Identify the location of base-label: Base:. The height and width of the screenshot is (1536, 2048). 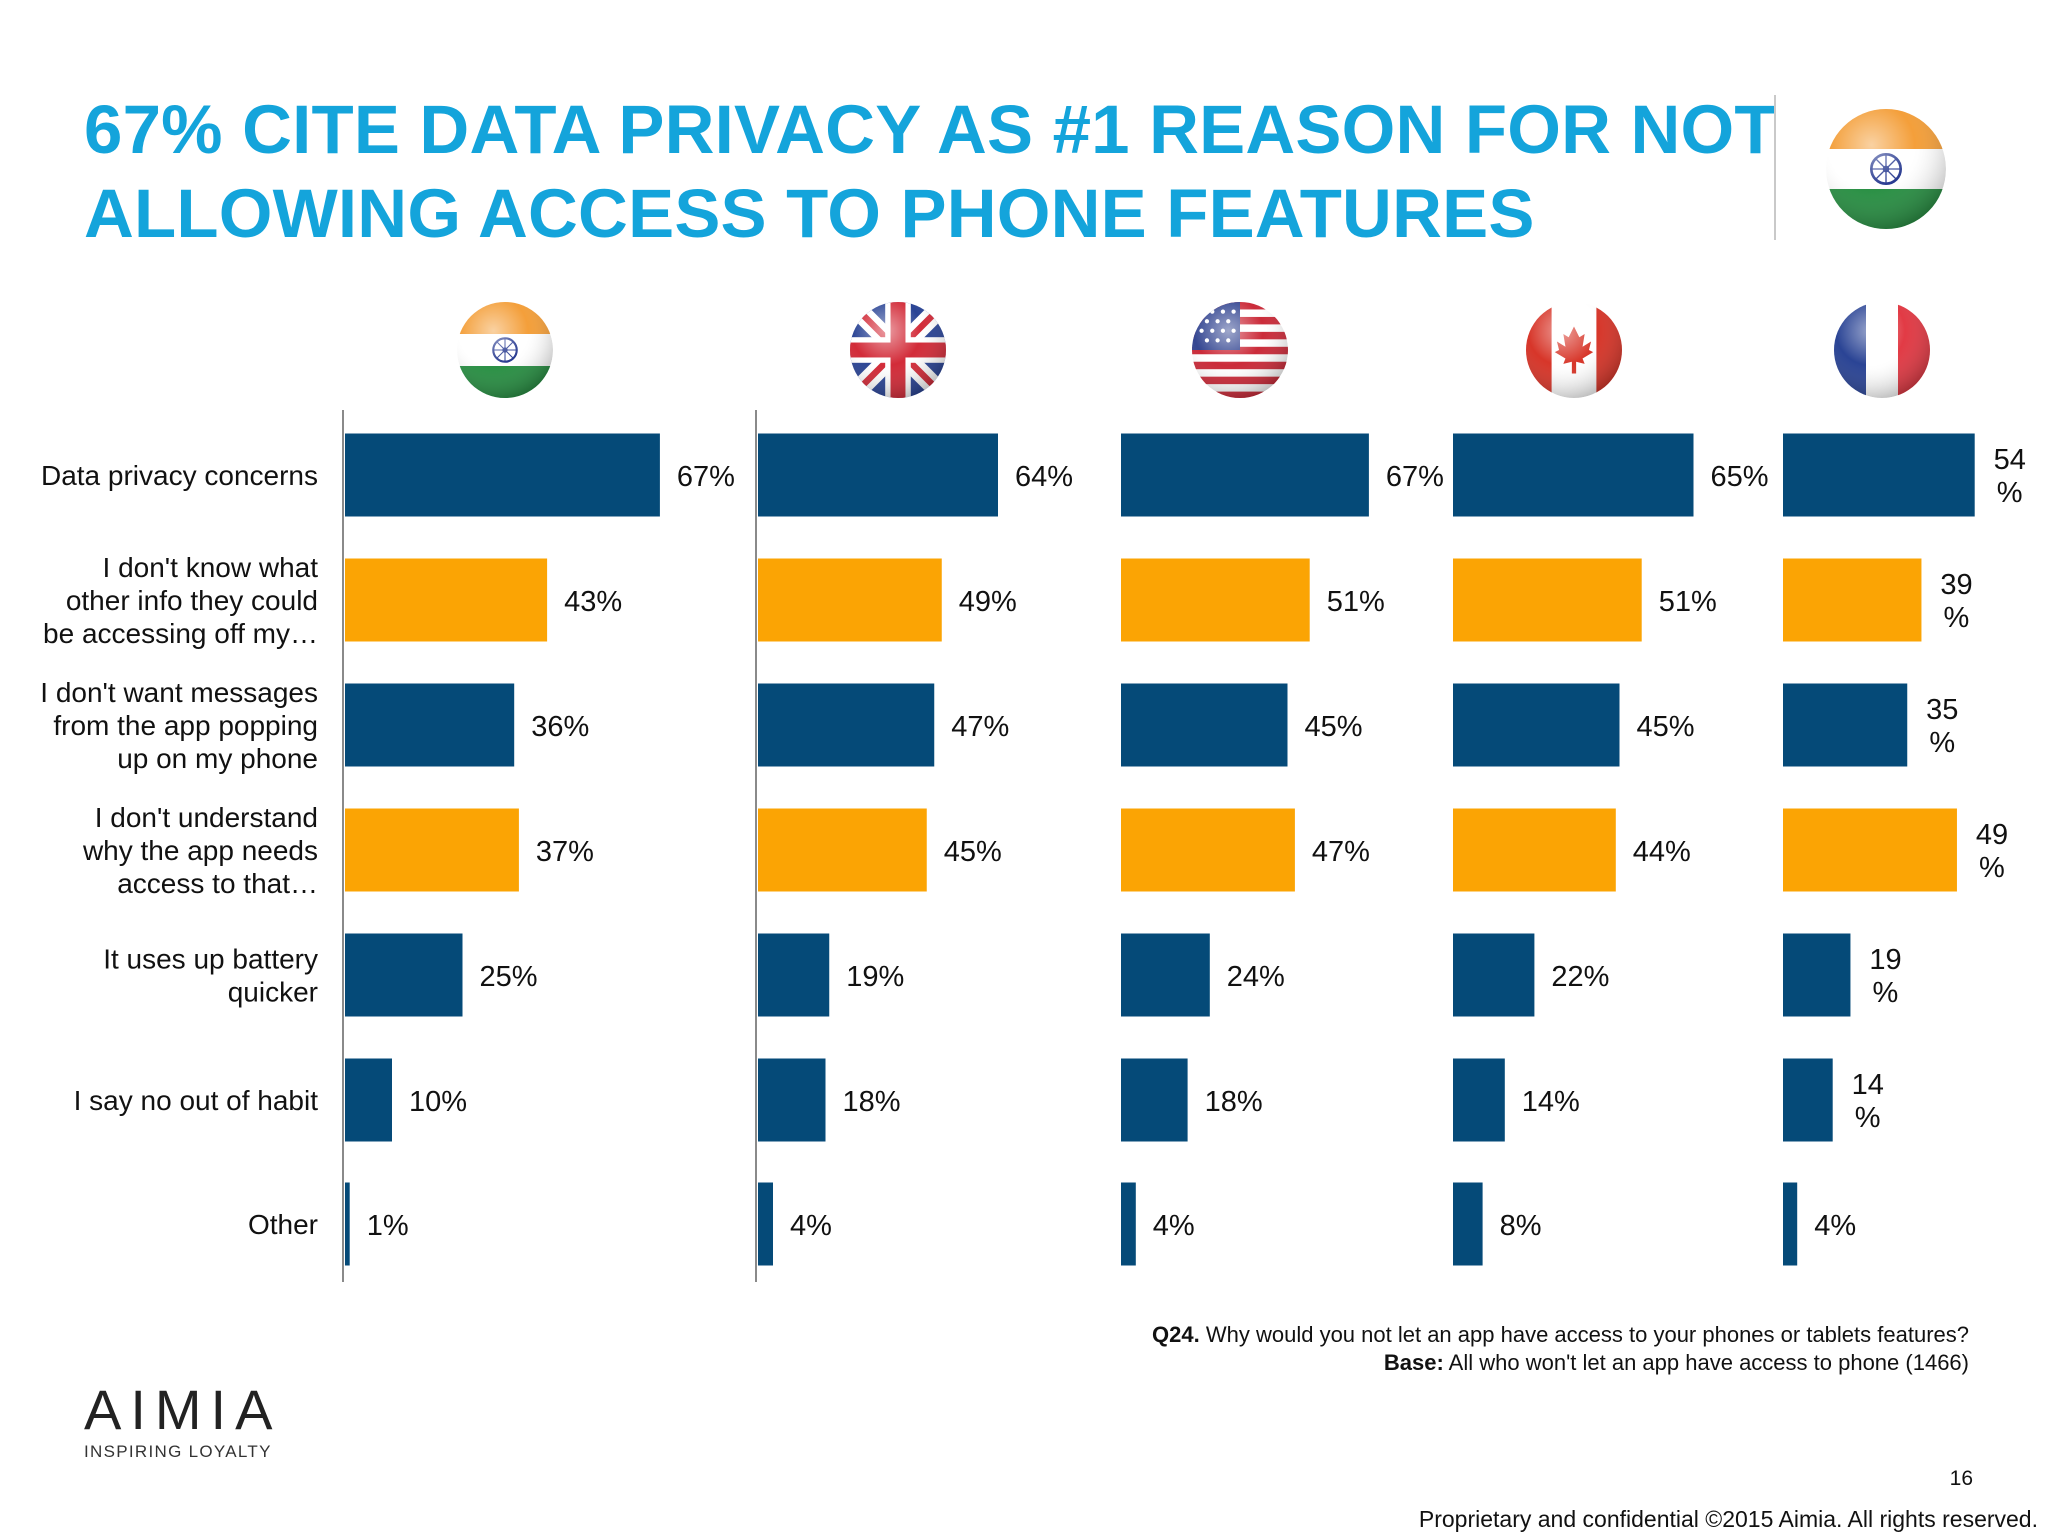
(1413, 1362).